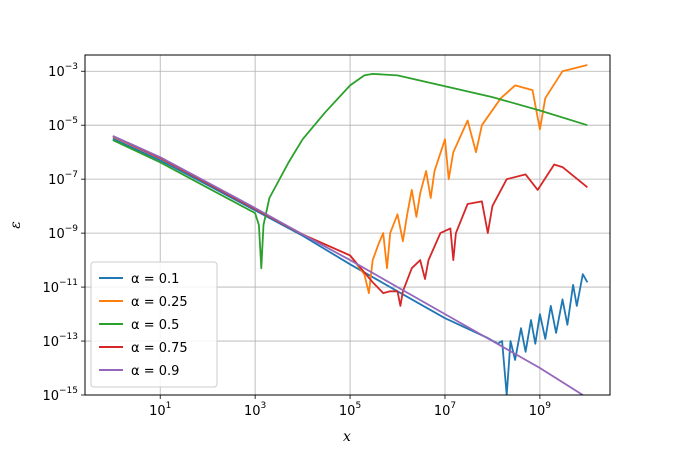  What do you see at coordinates (160, 410) in the screenshot?
I see `x-tick-label: 10¹` at bounding box center [160, 410].